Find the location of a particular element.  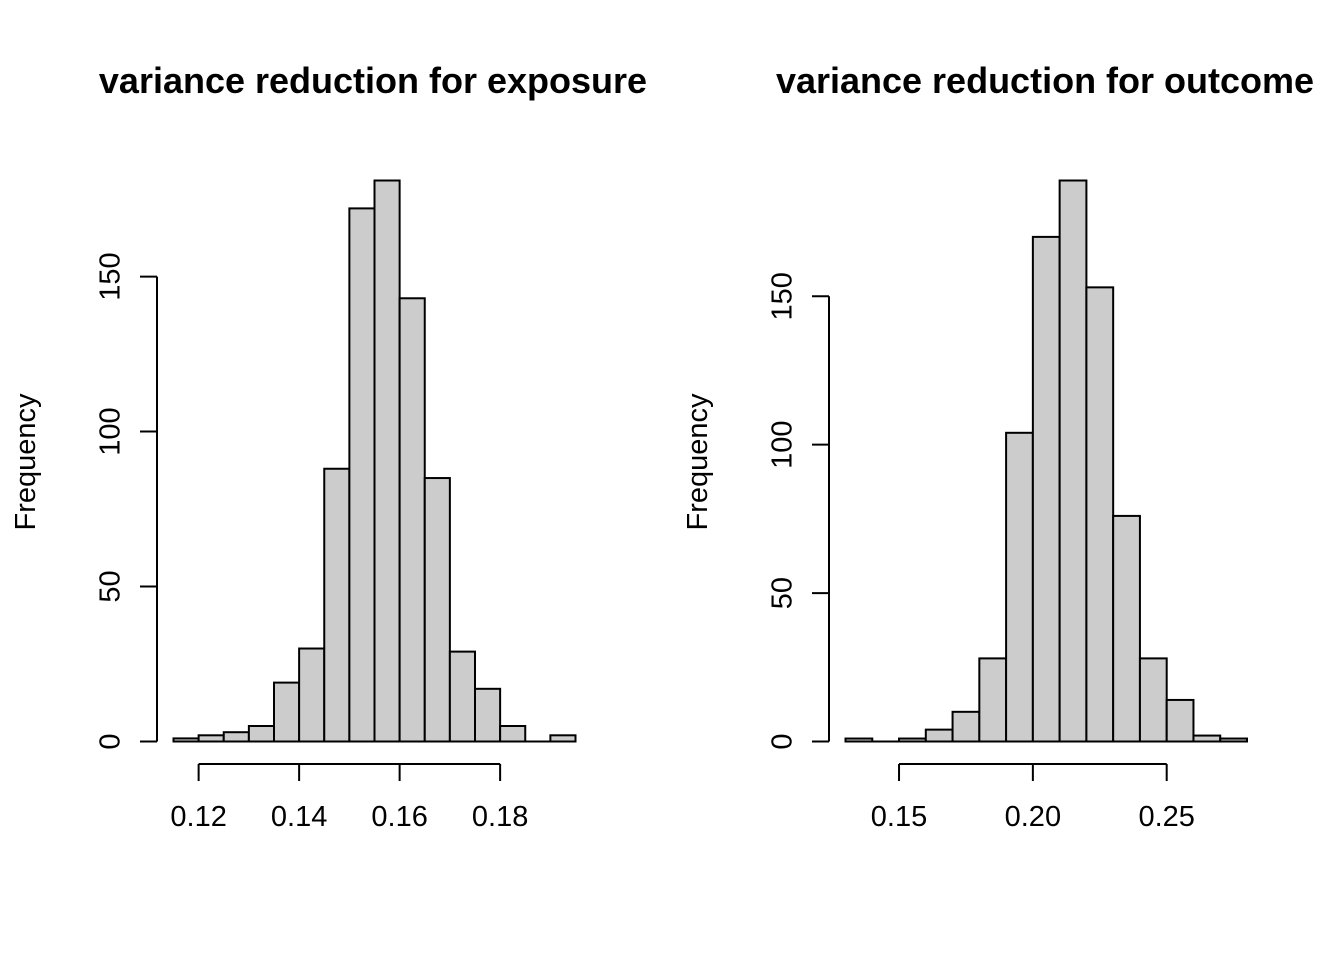

x-tick-label: 0.18 is located at coordinates (500, 817).